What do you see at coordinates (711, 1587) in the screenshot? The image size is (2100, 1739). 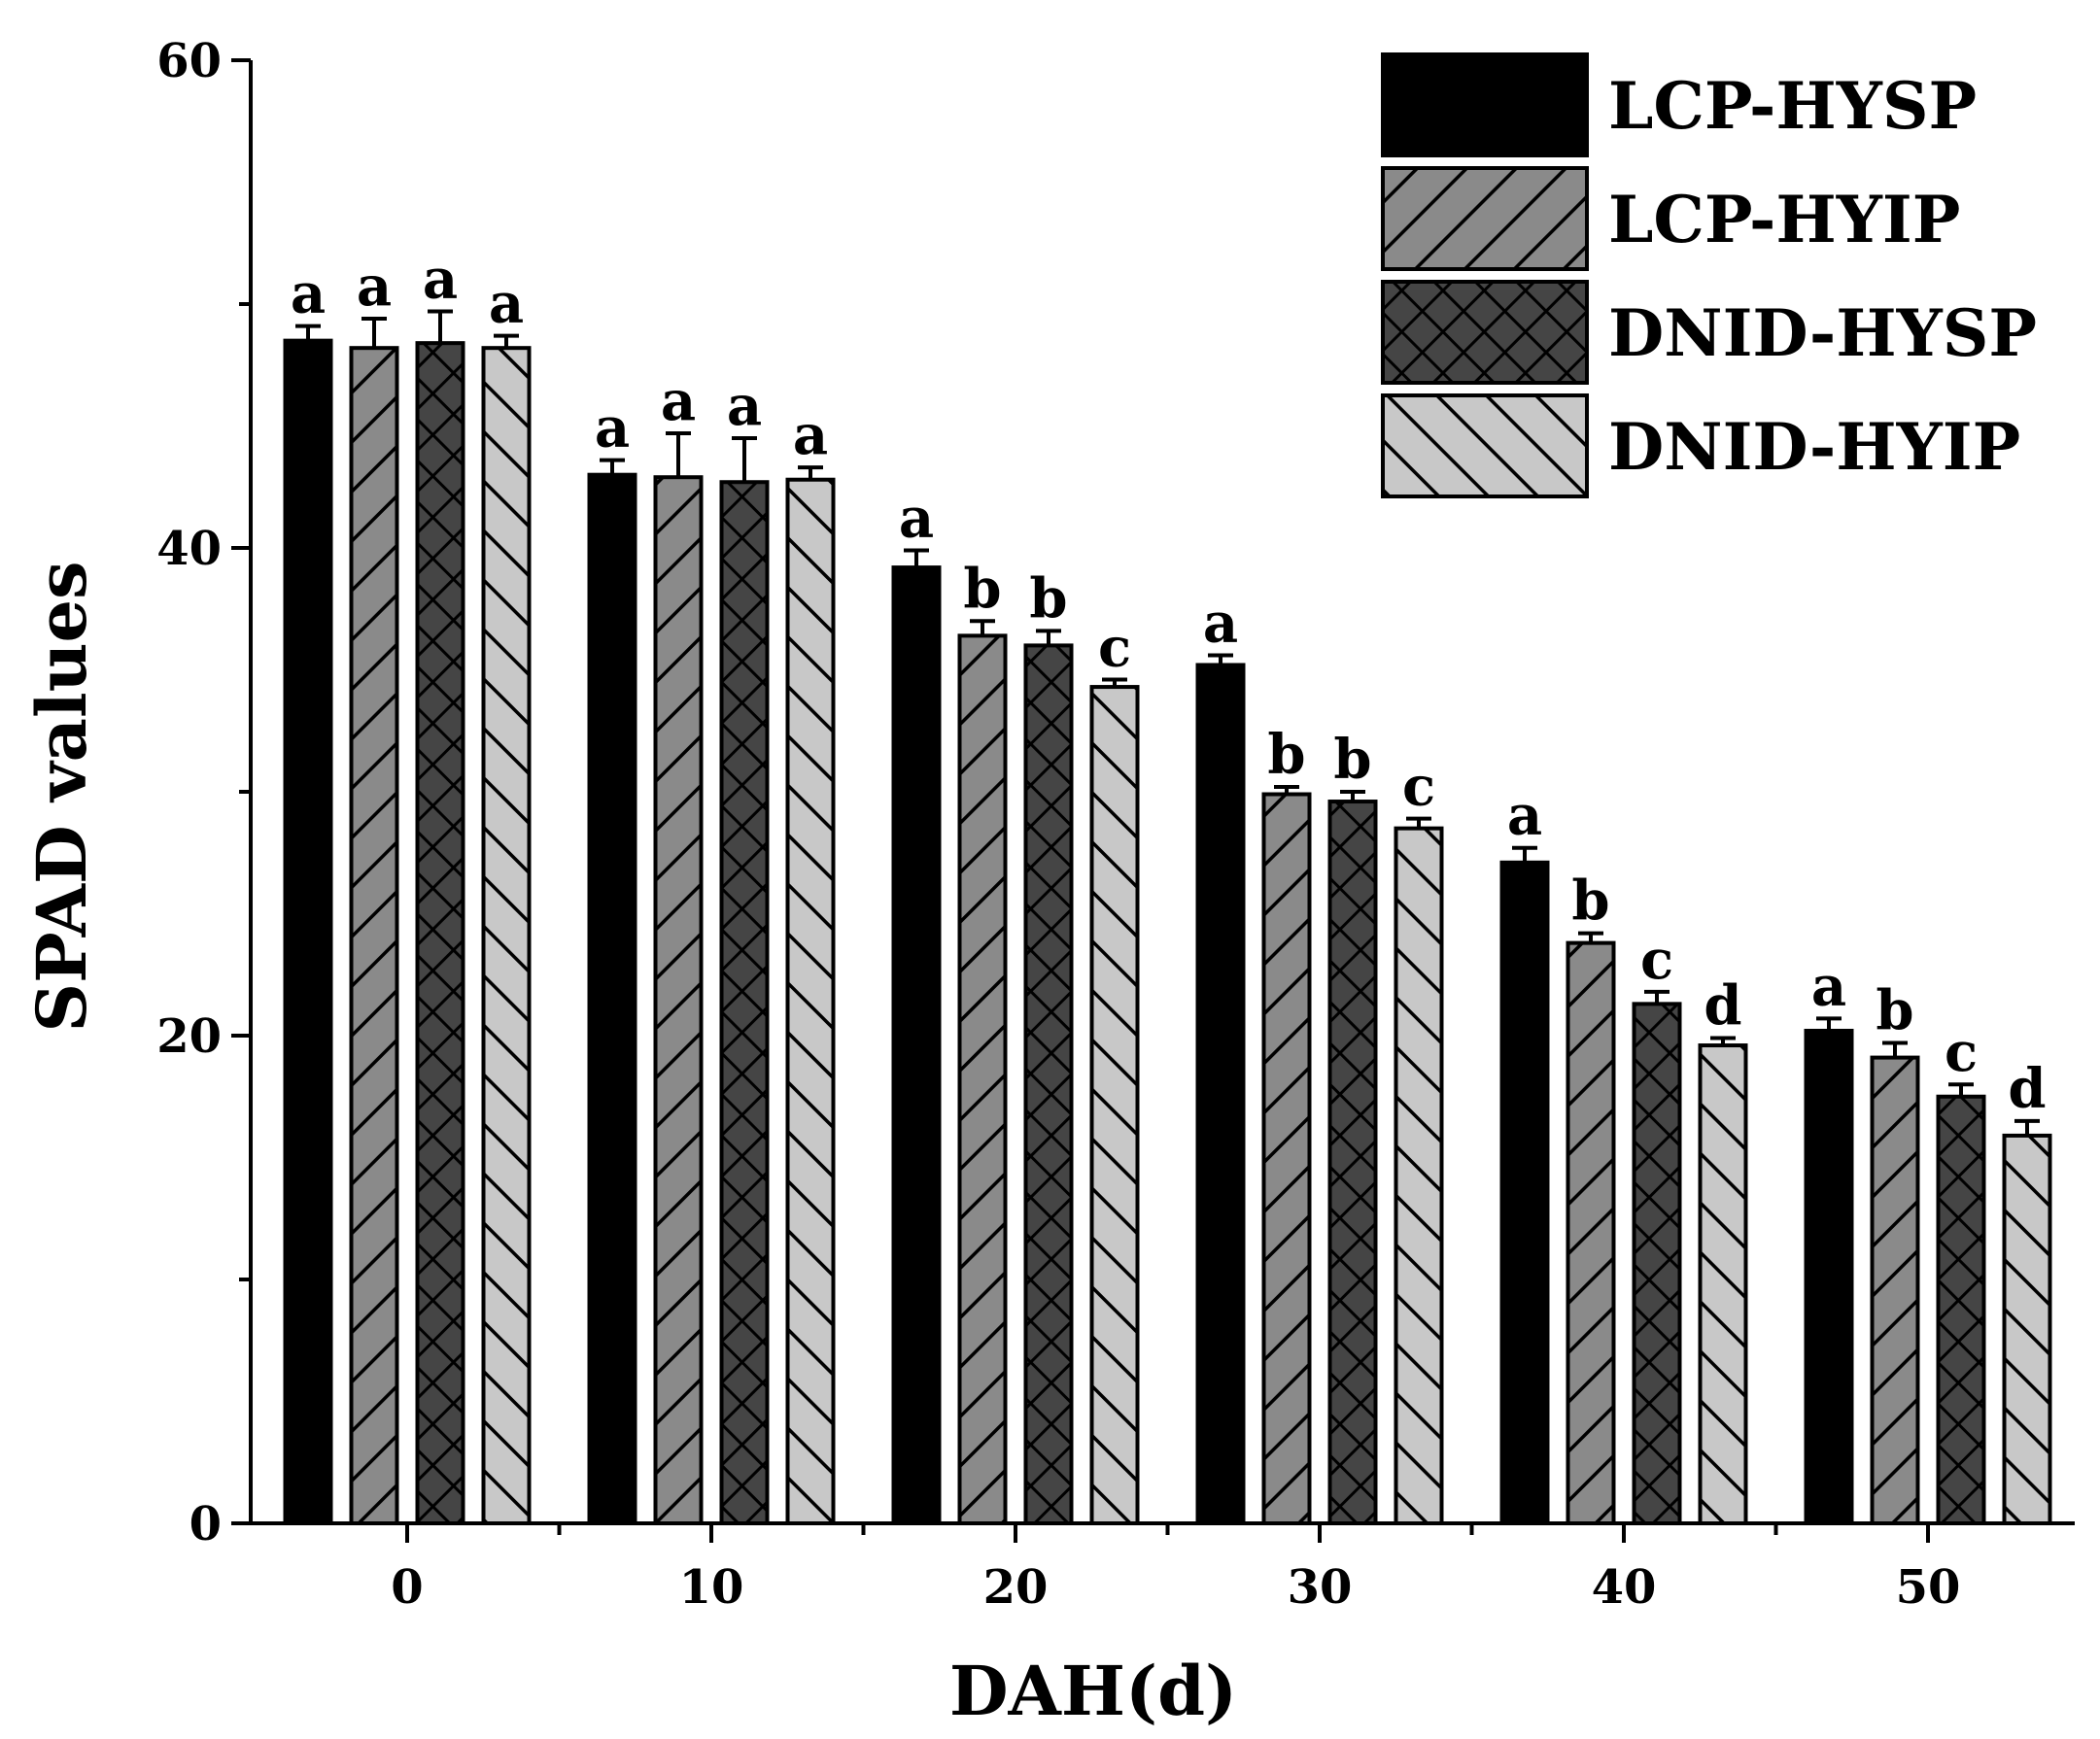 I see `x-tick-label: 10` at bounding box center [711, 1587].